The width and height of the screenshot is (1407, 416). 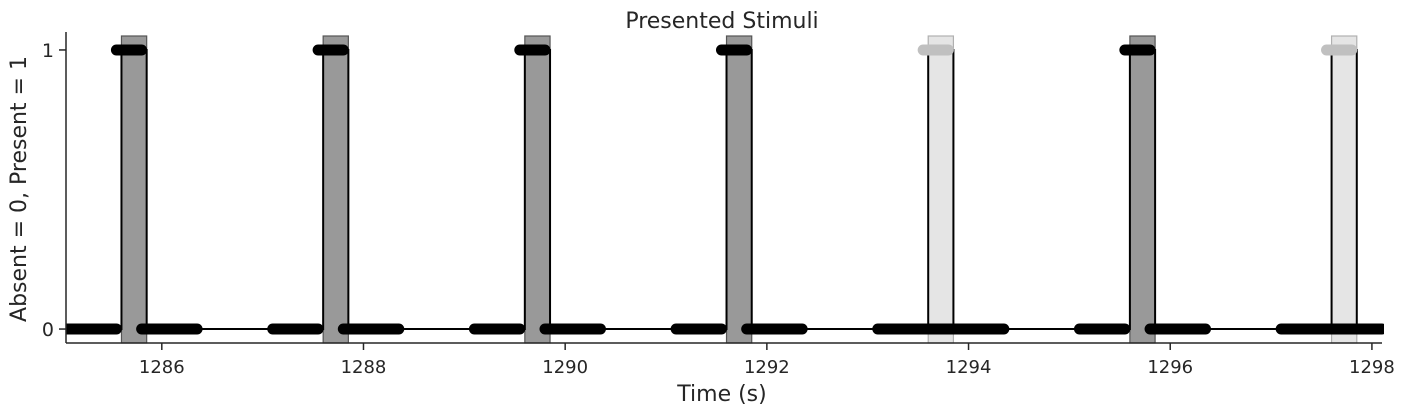 What do you see at coordinates (565, 367) in the screenshot?
I see `x-tick-label-3: 1290` at bounding box center [565, 367].